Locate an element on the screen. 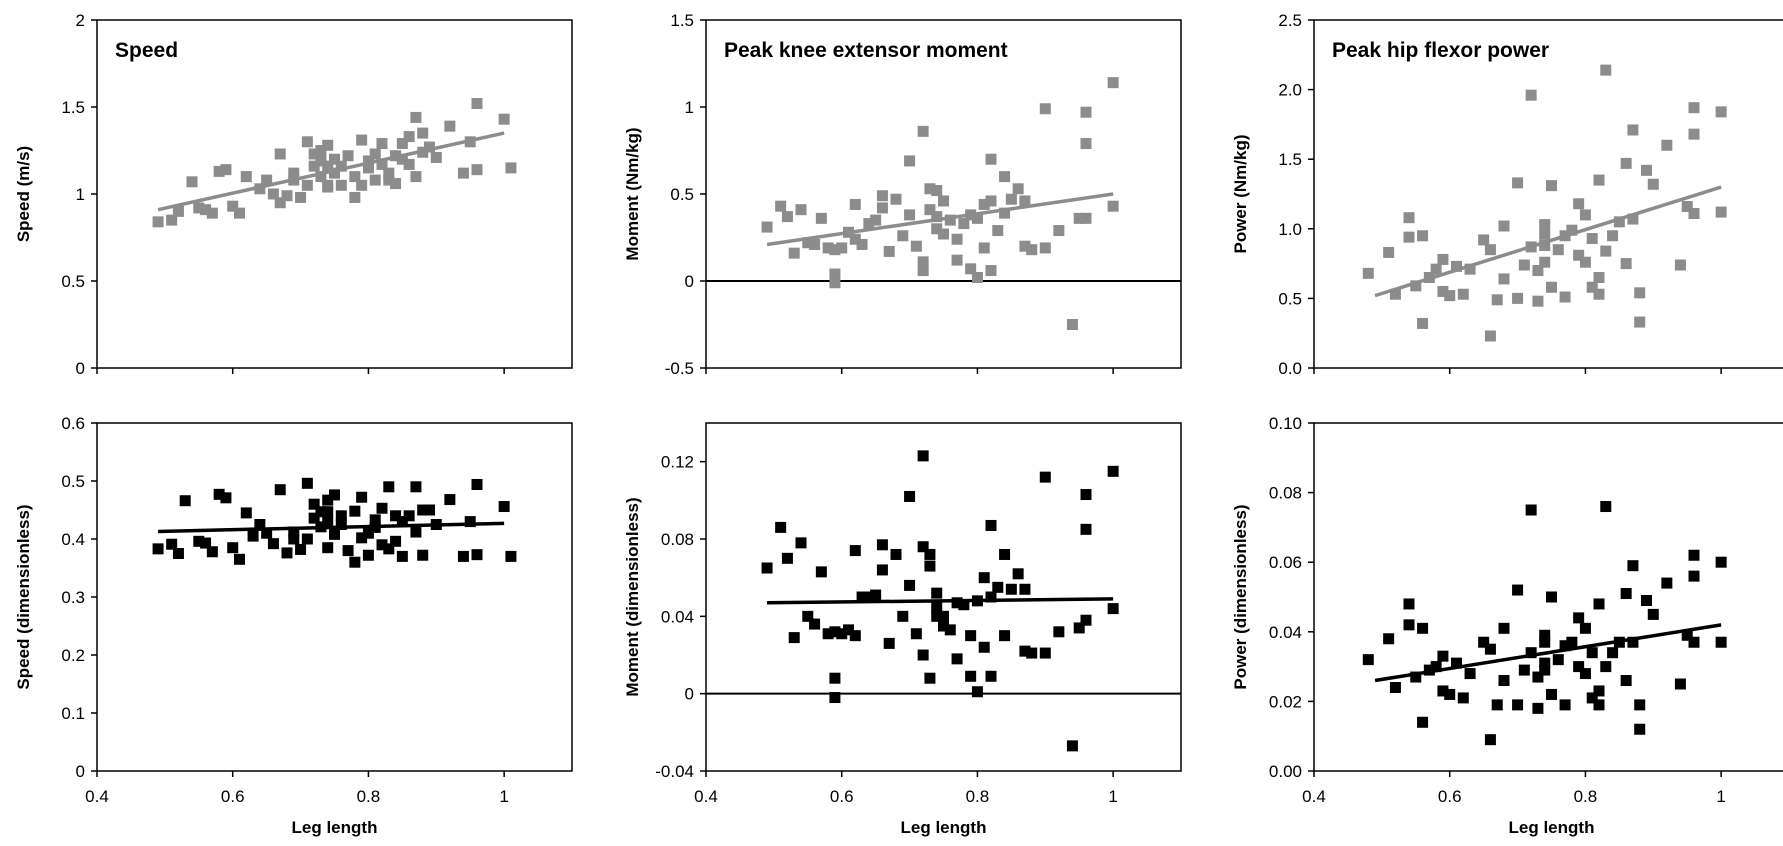 This screenshot has height=846, width=1783. x-tick-label: 0.8 is located at coordinates (1586, 796).